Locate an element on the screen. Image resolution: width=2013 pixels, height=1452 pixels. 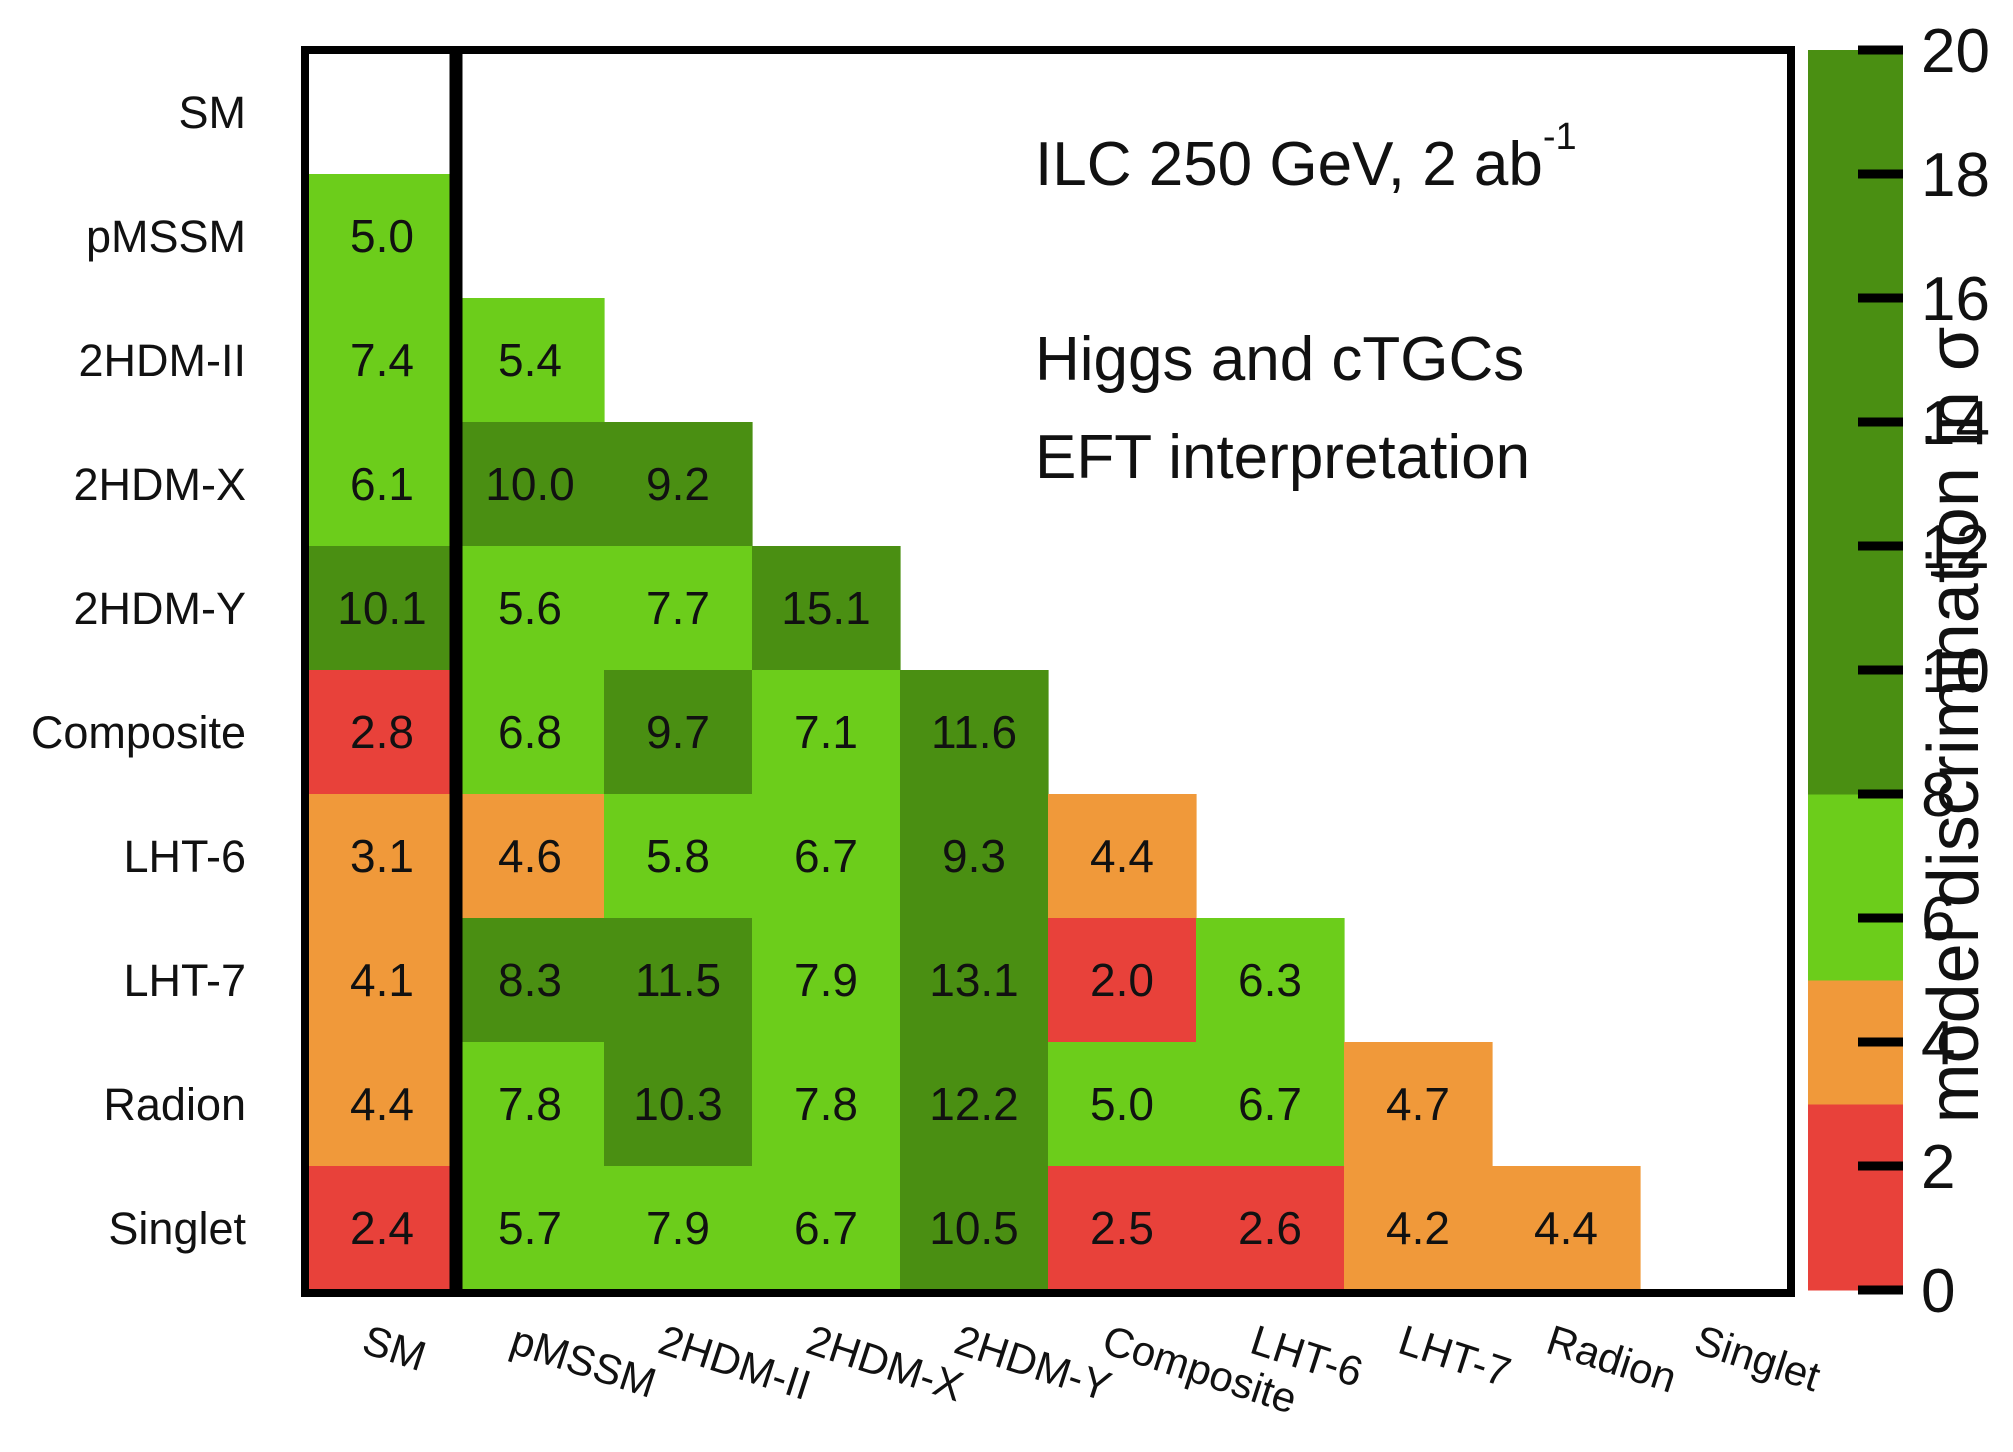
cell-value-LHT-7-vs-Composite: 2.0 is located at coordinates (1122, 980).